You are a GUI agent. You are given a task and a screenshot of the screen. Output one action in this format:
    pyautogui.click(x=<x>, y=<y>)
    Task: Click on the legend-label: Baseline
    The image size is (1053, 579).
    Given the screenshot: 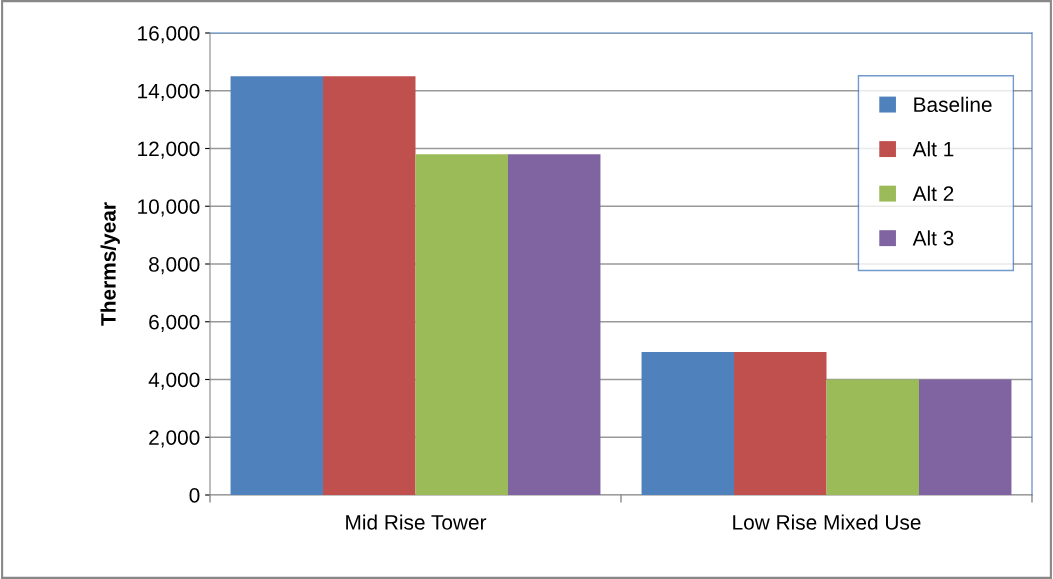 What is the action you would take?
    pyautogui.click(x=953, y=104)
    